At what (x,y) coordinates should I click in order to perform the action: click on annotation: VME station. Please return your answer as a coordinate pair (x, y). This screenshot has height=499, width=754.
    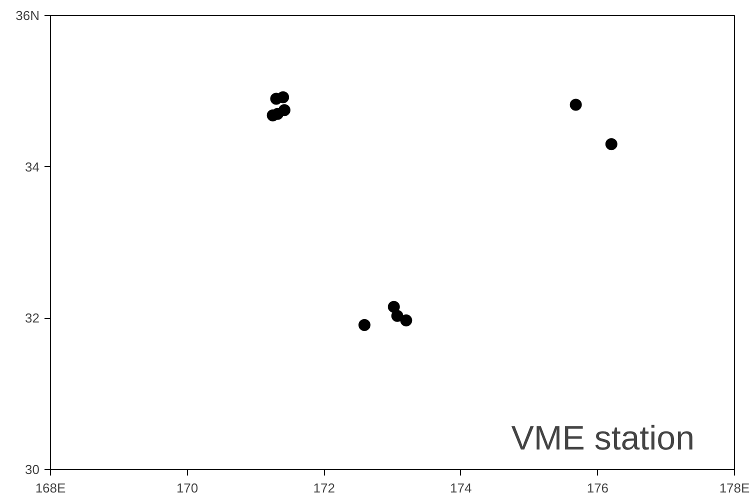
    Looking at the image, I should click on (603, 439).